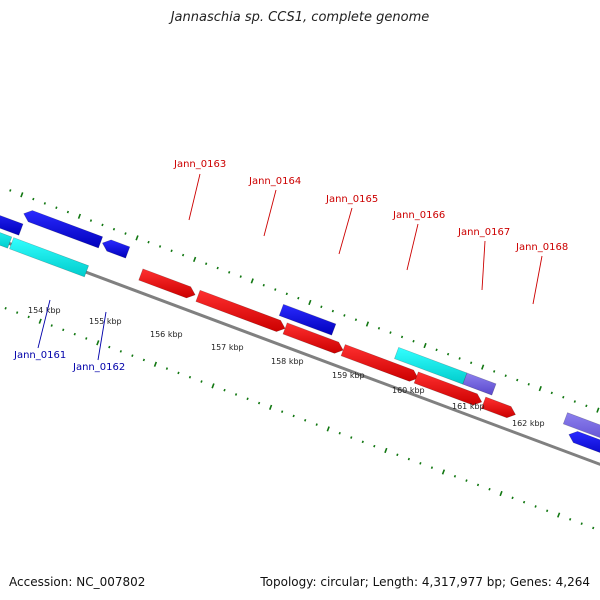 Image resolution: width=600 pixels, height=600 pixels. What do you see at coordinates (408, 390) in the screenshot?
I see `scale-label: 160 kbp` at bounding box center [408, 390].